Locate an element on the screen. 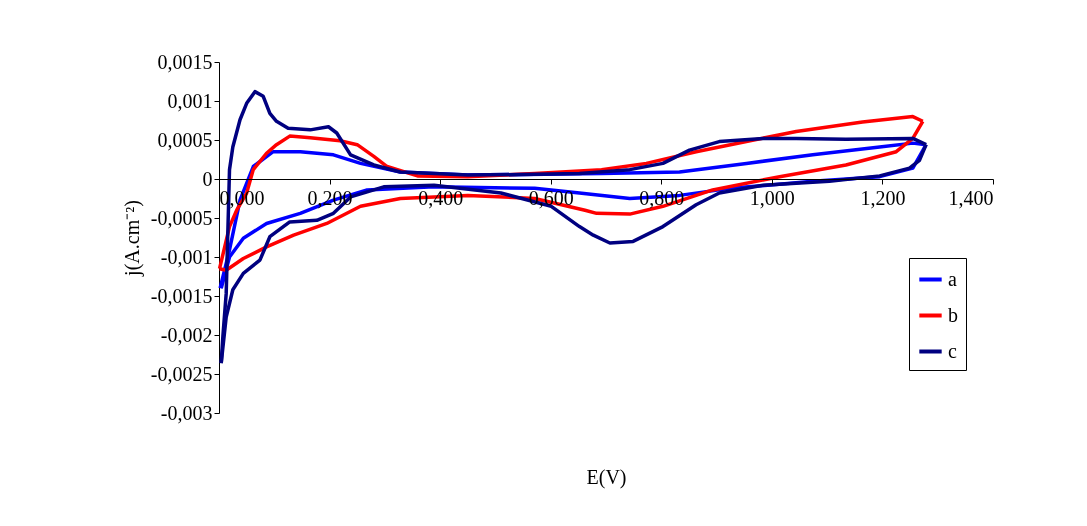  y-tick-label: 0,0005 is located at coordinates (185, 139).